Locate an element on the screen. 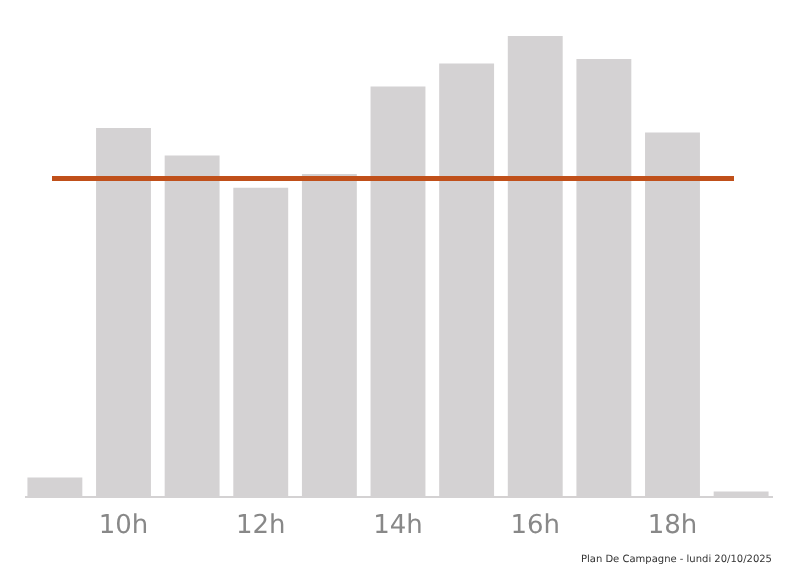 The height and width of the screenshot is (572, 800). x-tick-label: 16h is located at coordinates (535, 526).